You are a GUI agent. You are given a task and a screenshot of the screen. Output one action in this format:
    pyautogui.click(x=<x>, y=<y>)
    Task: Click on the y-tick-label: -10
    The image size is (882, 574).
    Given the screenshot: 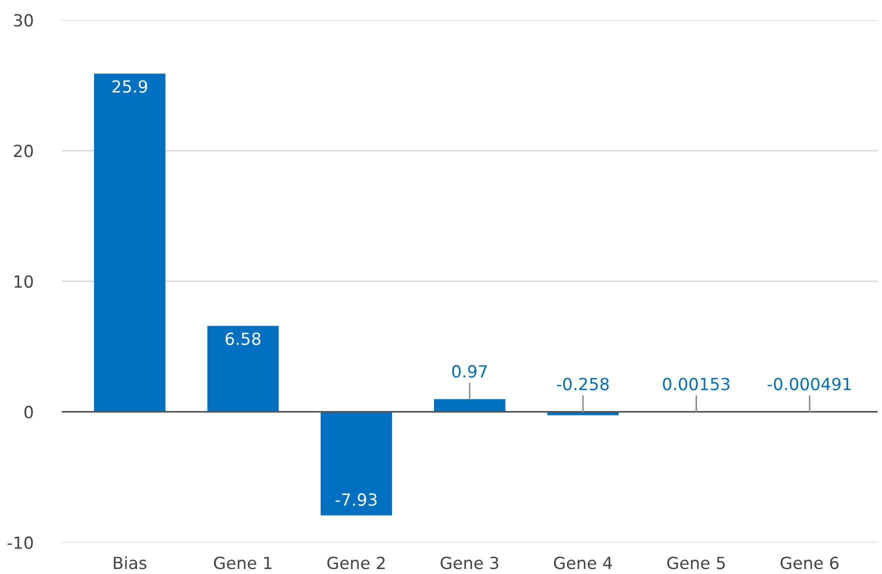 What is the action you would take?
    pyautogui.click(x=20, y=542)
    